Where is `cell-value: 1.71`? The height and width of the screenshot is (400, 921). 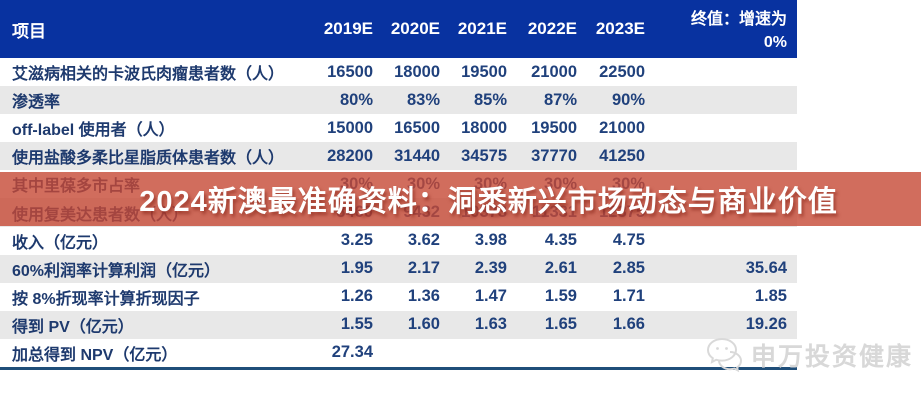 cell-value: 1.71 is located at coordinates (628, 296).